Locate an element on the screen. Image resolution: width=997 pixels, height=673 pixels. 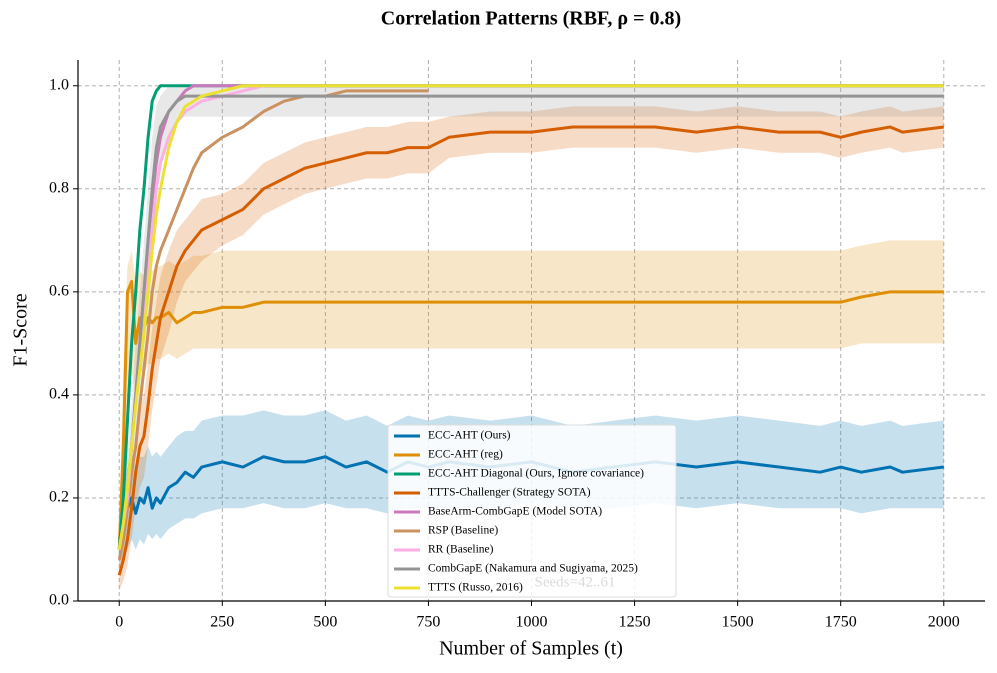
x-tick-label: 2000 is located at coordinates (944, 622).